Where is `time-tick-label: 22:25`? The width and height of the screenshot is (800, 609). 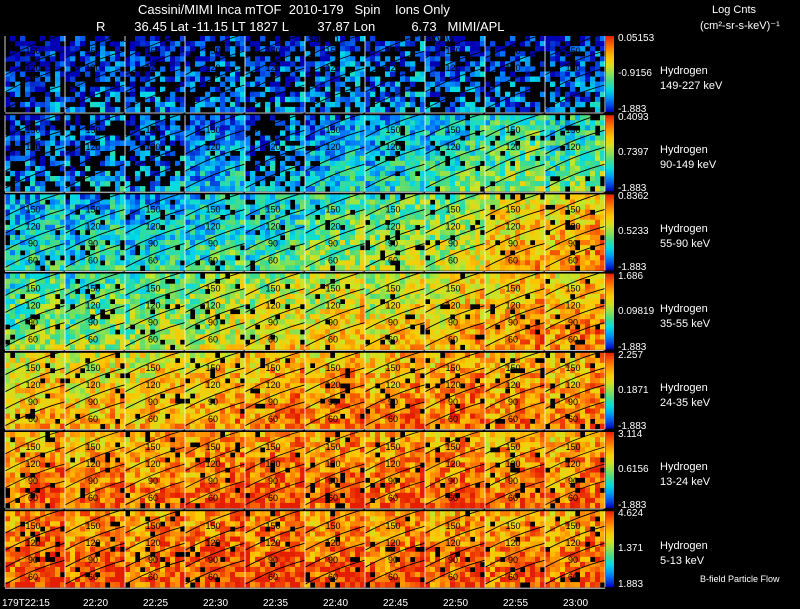
time-tick-label: 22:25 is located at coordinates (156, 603).